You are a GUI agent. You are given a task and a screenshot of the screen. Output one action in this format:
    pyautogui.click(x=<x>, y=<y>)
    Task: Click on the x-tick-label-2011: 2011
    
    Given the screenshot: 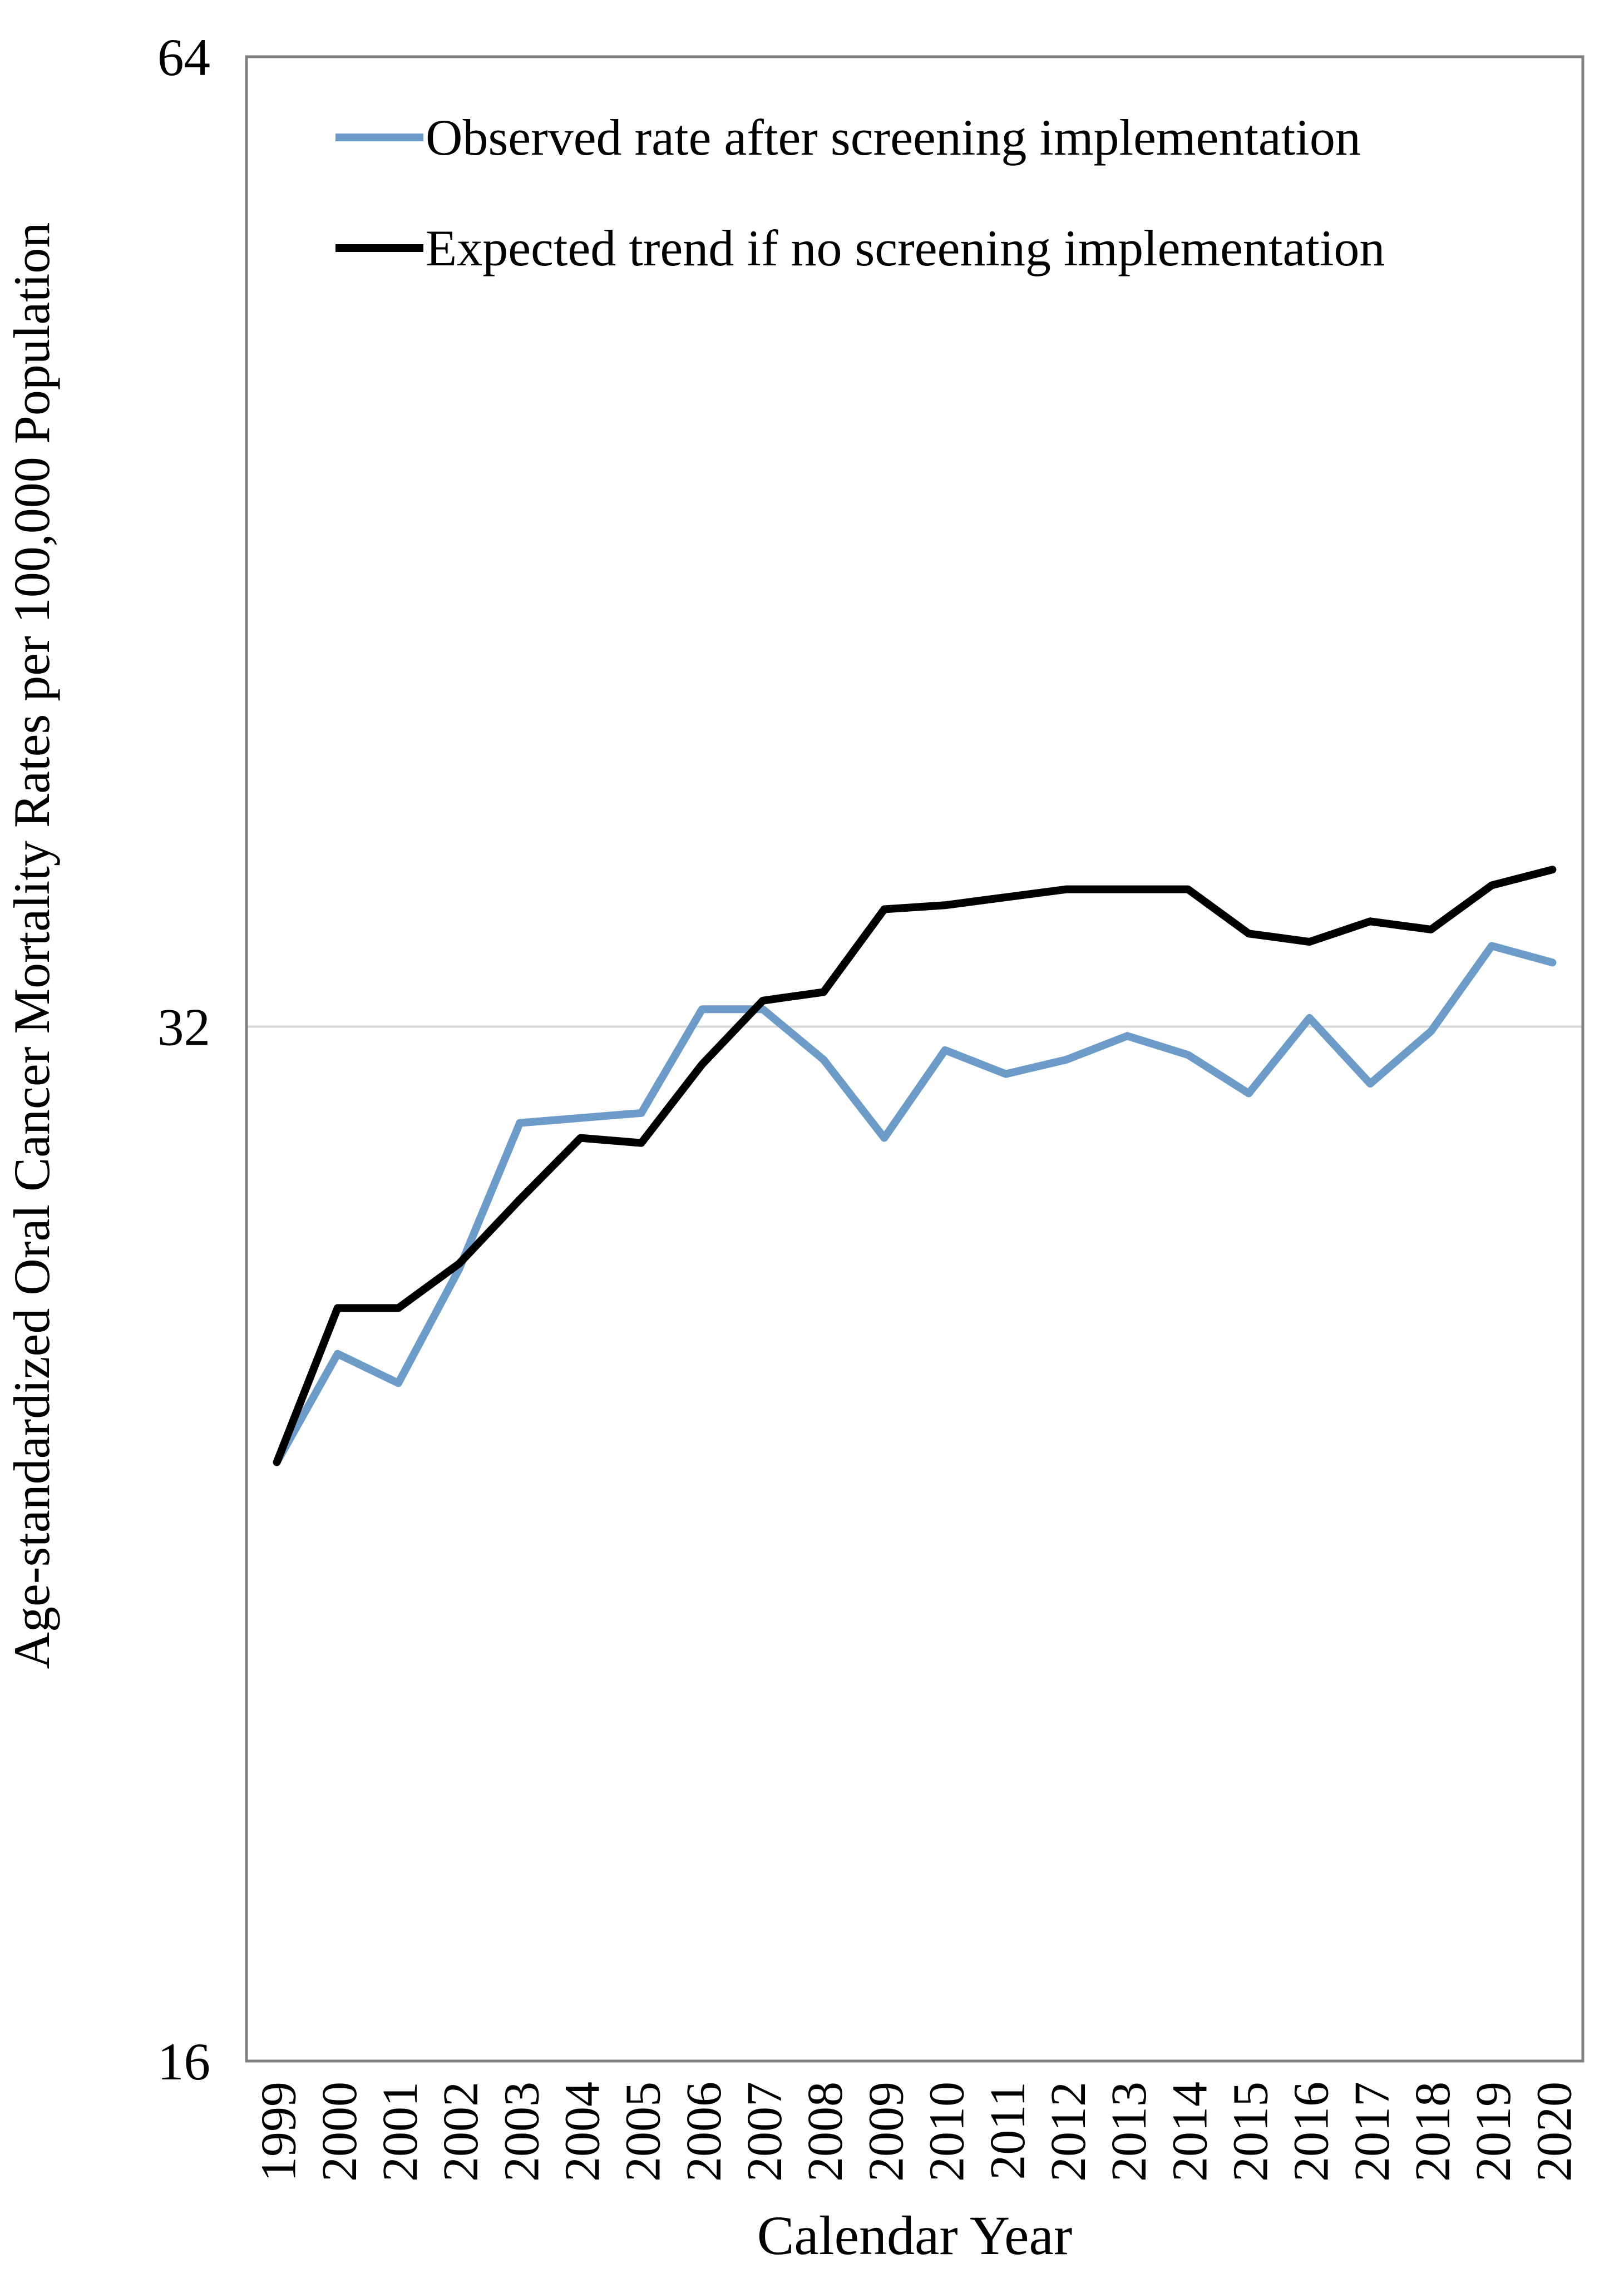 What is the action you would take?
    pyautogui.click(x=1007, y=2131)
    